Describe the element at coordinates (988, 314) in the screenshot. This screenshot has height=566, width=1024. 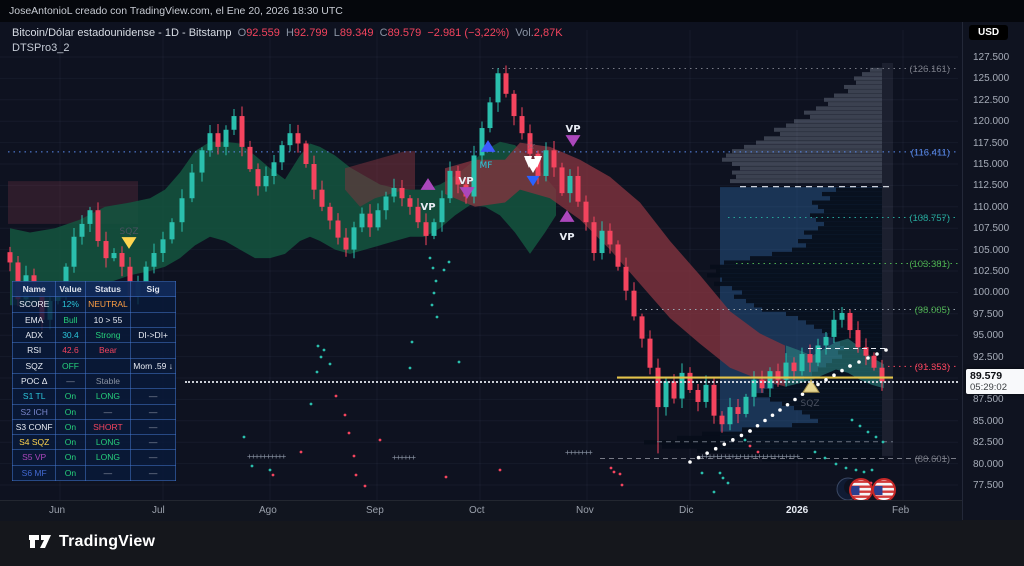
I see `price-tick-label: 97.500` at that location.